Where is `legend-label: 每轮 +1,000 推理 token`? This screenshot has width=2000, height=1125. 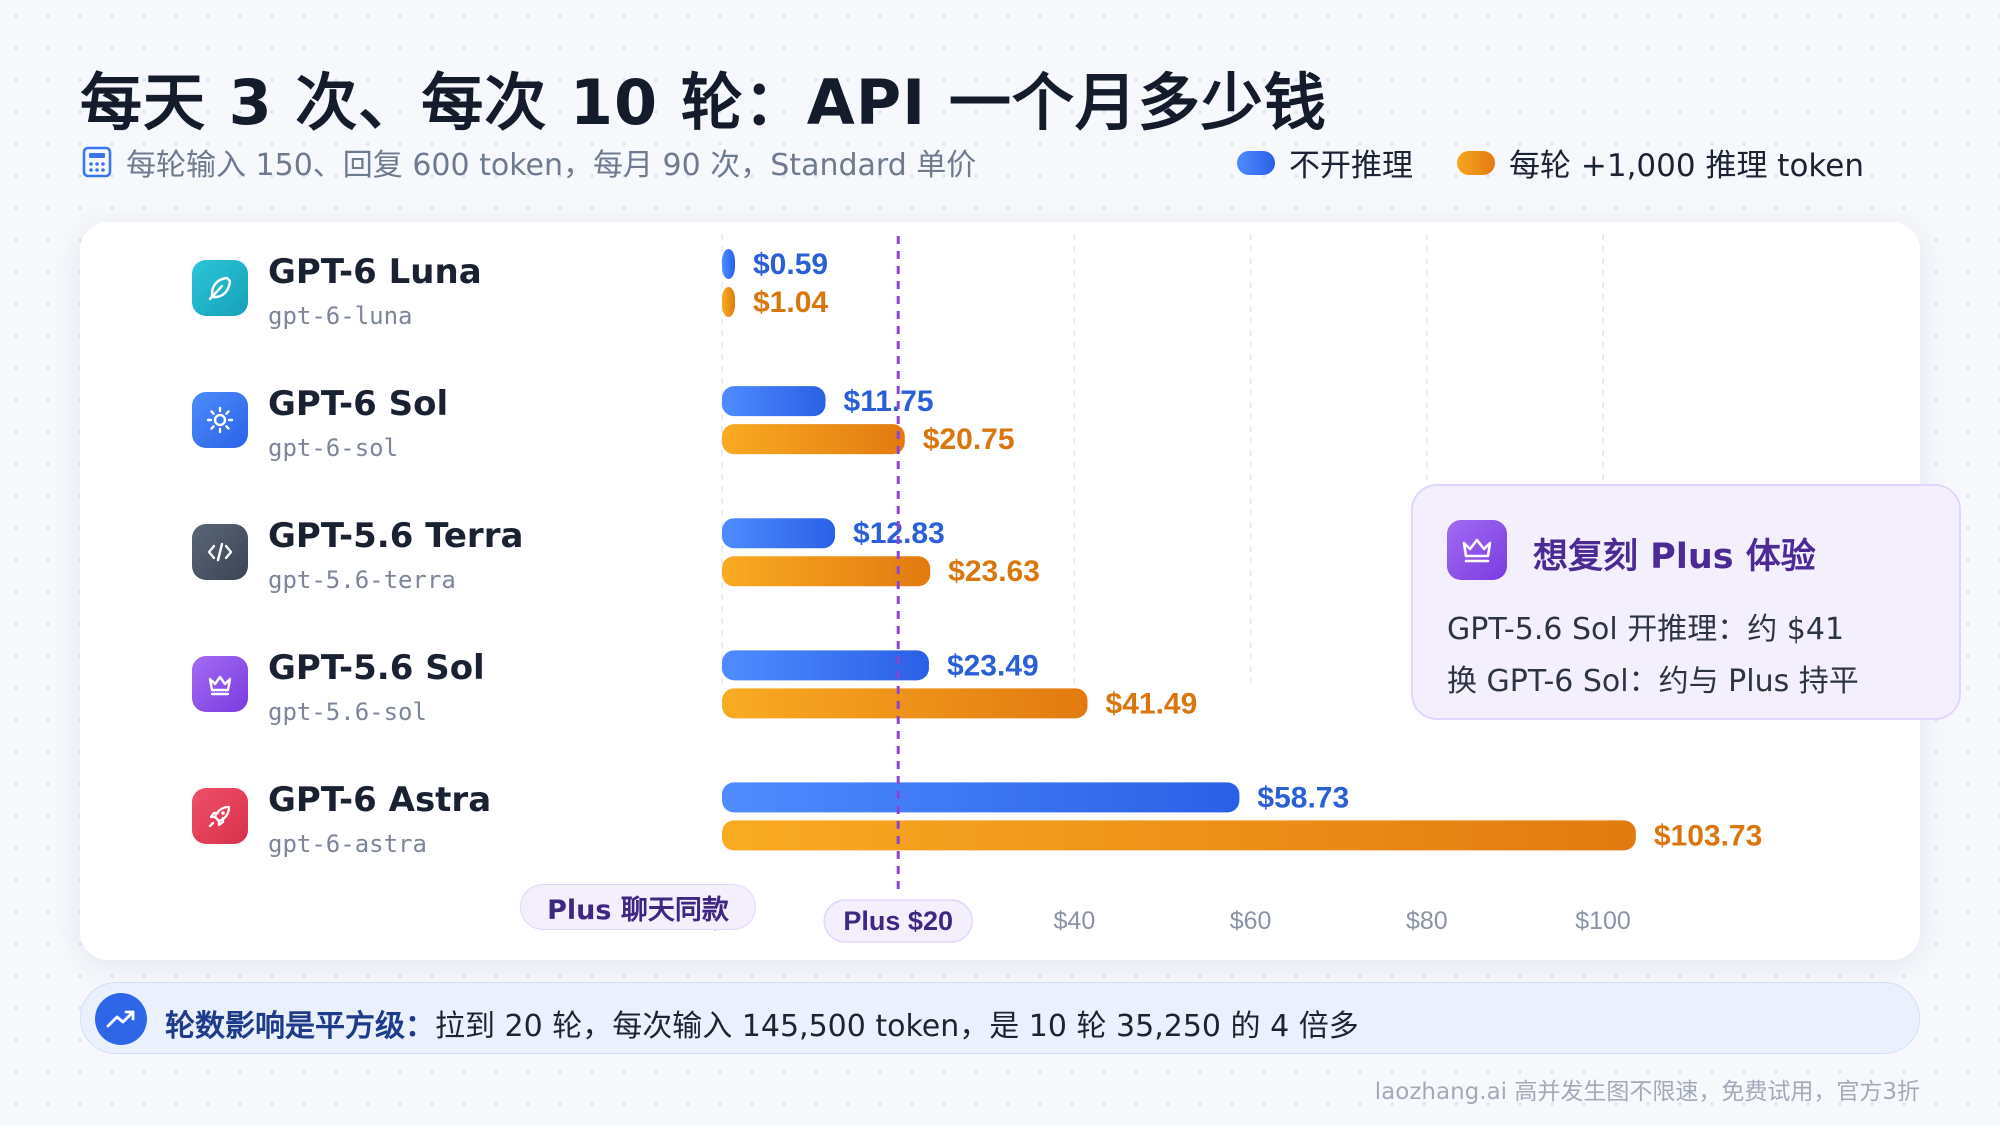 legend-label: 每轮 +1,000 推理 token is located at coordinates (1686, 166).